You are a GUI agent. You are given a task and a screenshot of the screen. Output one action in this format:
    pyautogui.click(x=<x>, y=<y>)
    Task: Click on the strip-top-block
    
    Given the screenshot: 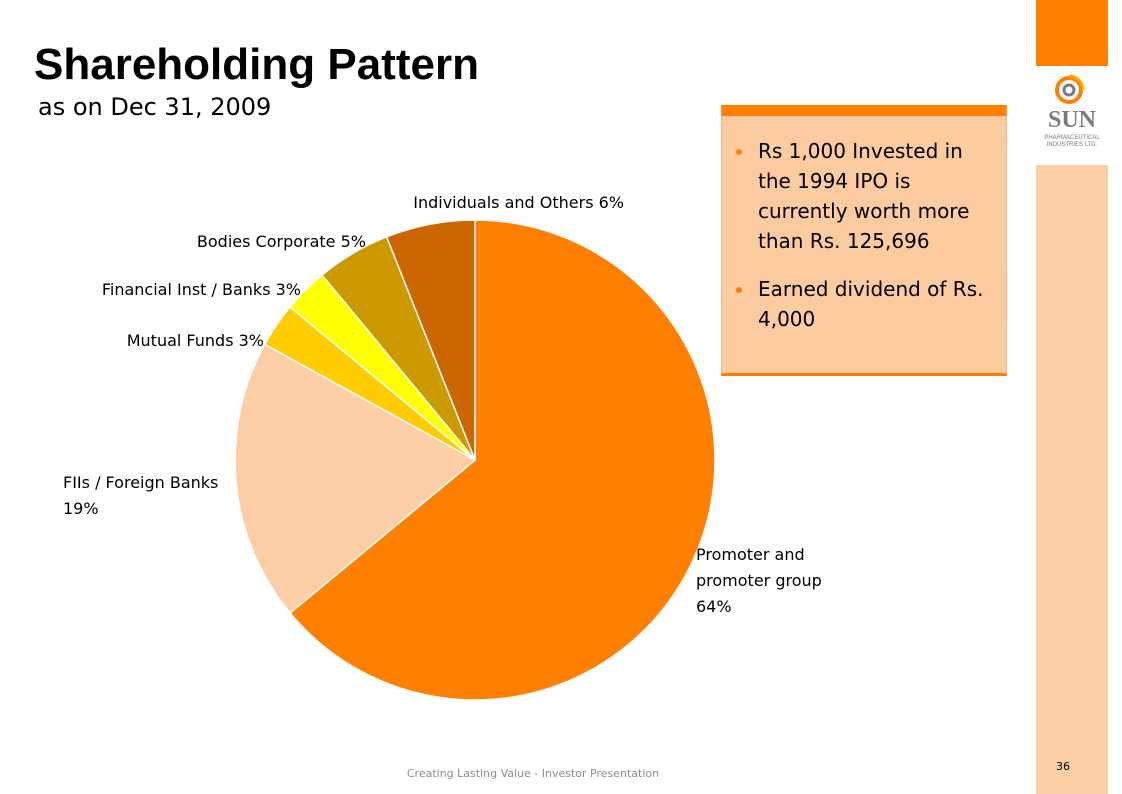 What is the action you would take?
    pyautogui.click(x=1072, y=33)
    